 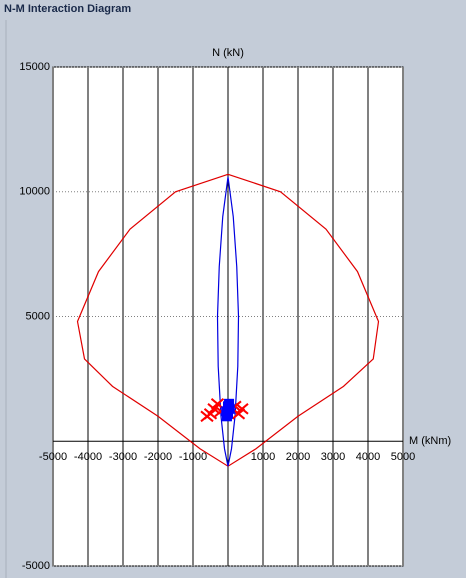 What do you see at coordinates (193, 457) in the screenshot?
I see `x-tick-label: -1000` at bounding box center [193, 457].